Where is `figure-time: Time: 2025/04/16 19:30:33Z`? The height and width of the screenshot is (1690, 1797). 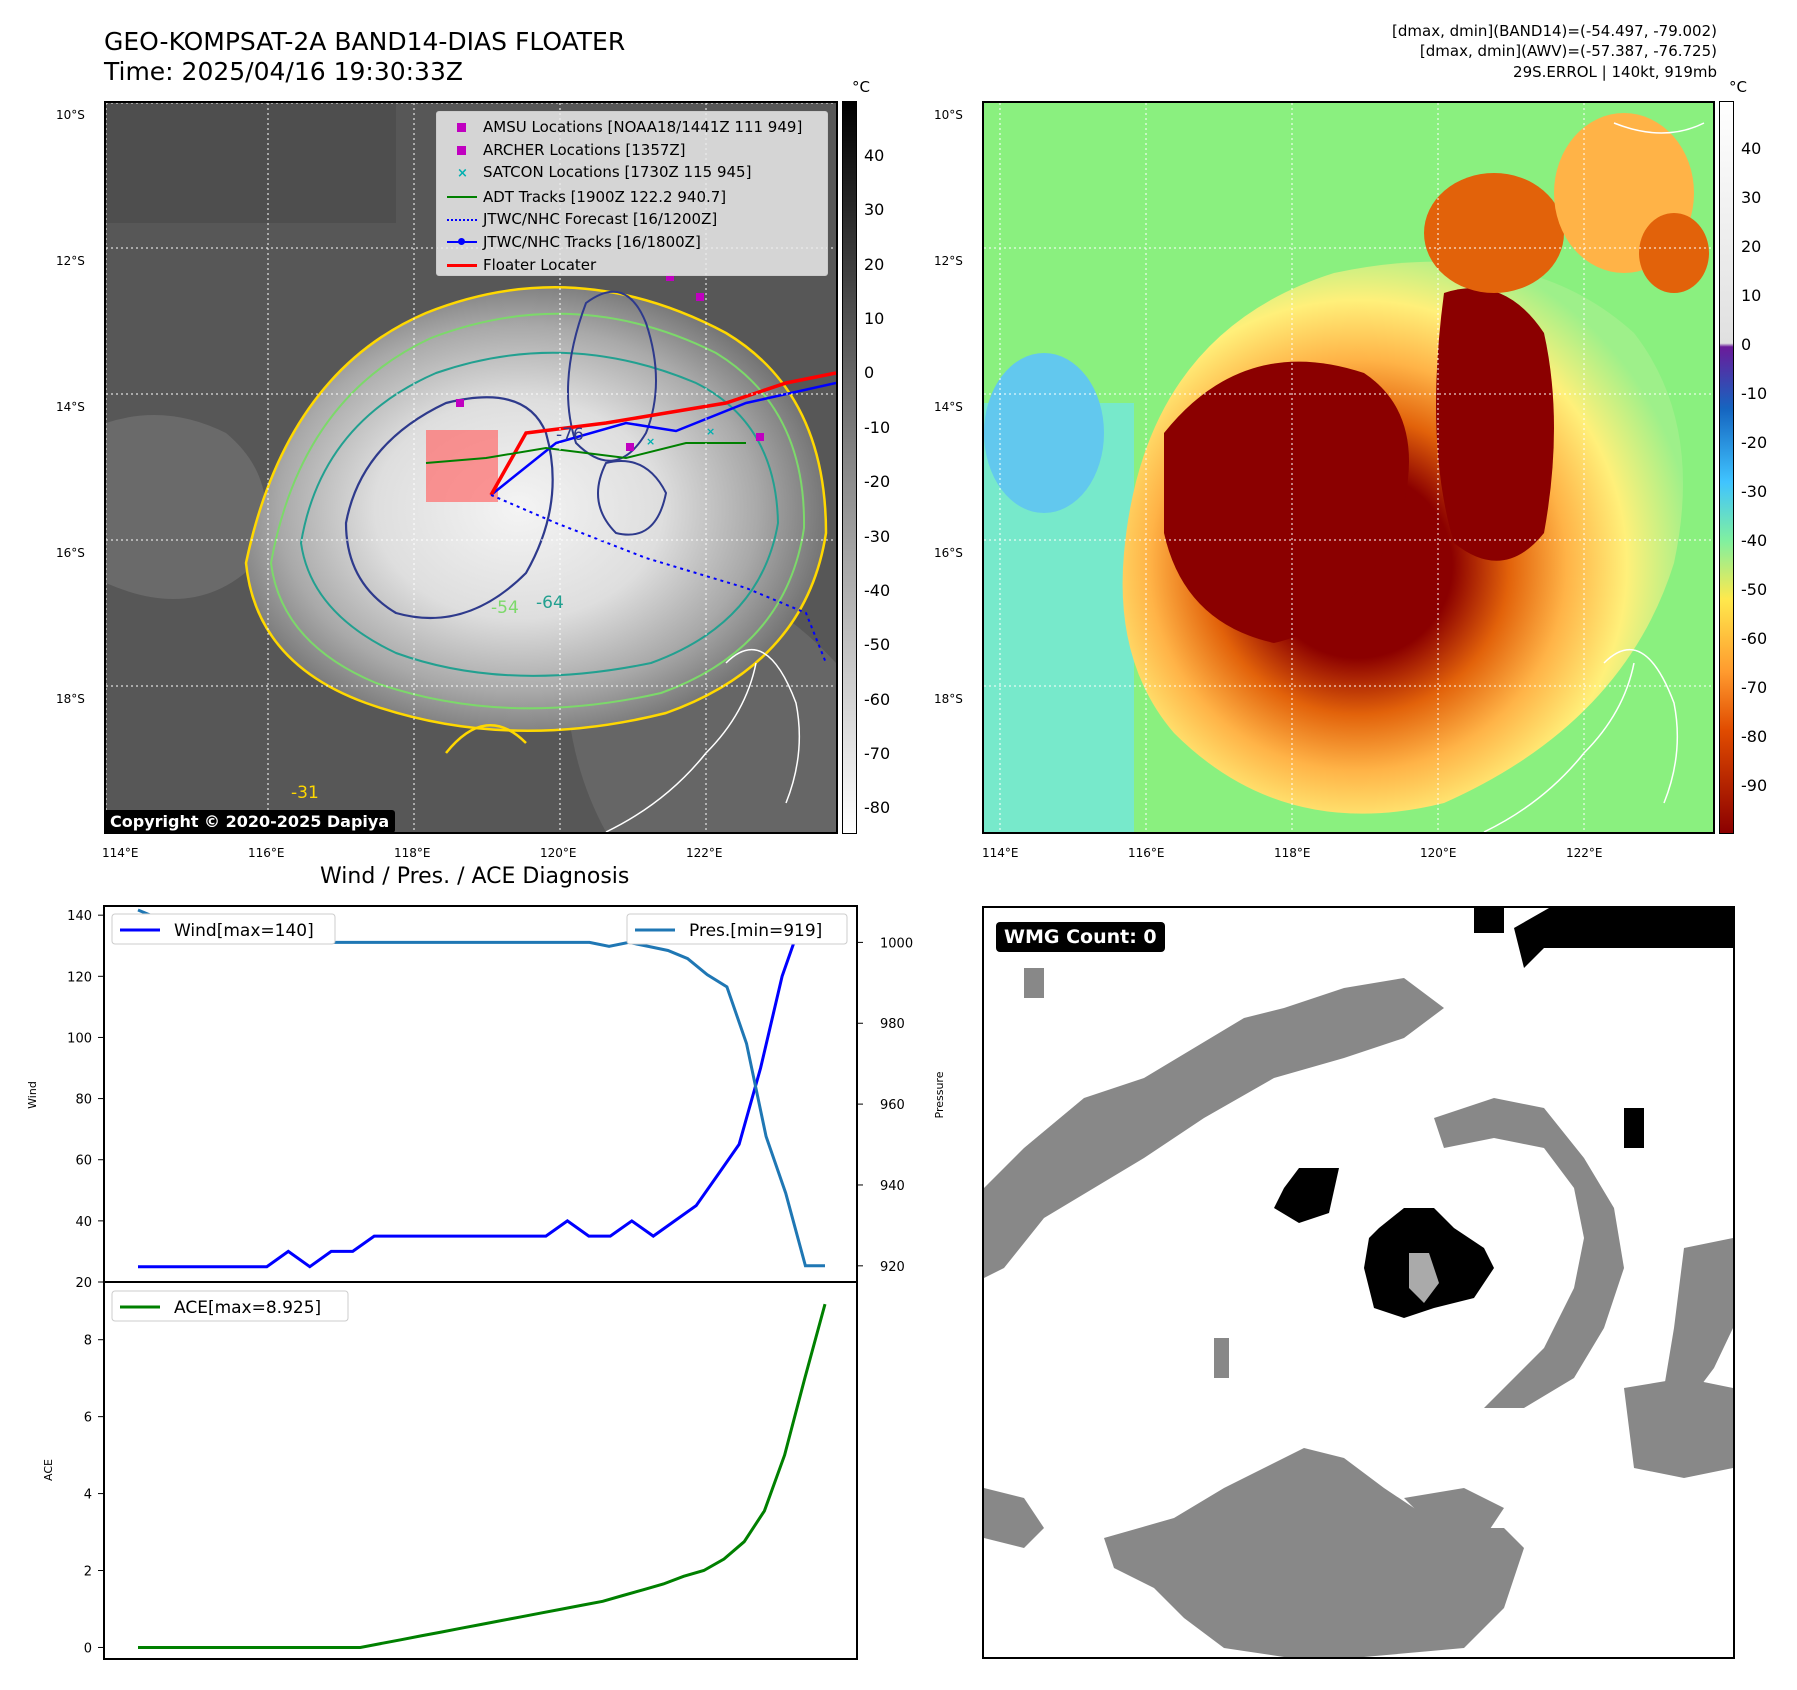 figure-time: Time: 2025/04/16 19:30:33Z is located at coordinates (283, 71).